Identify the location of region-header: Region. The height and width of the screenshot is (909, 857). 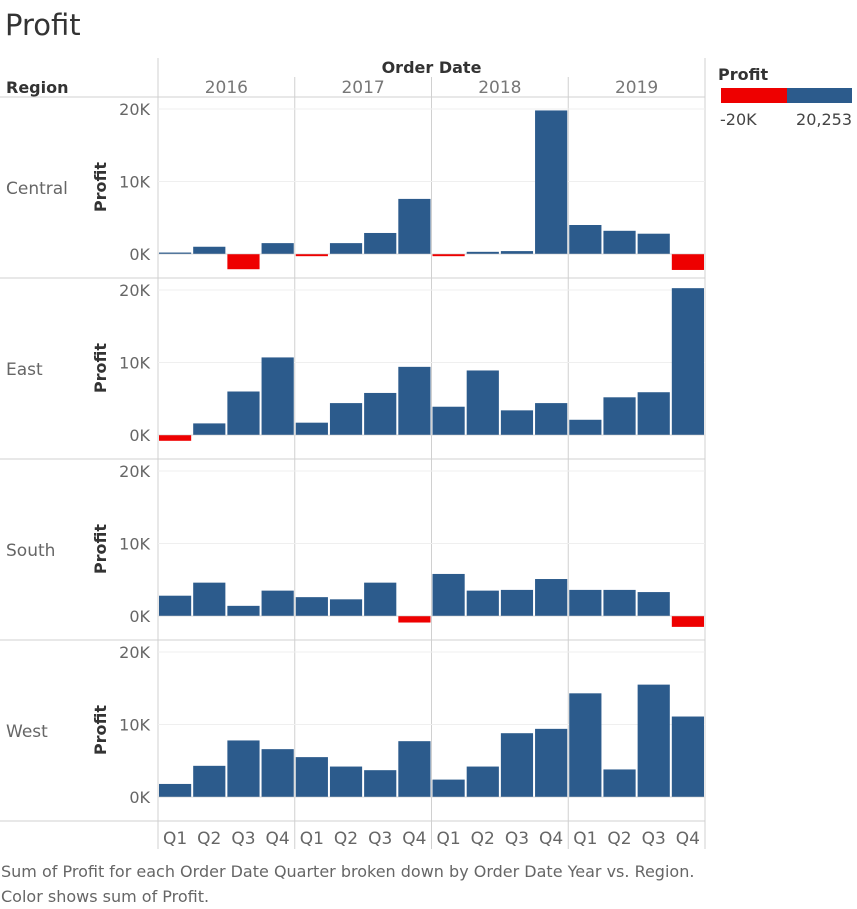
(37, 87).